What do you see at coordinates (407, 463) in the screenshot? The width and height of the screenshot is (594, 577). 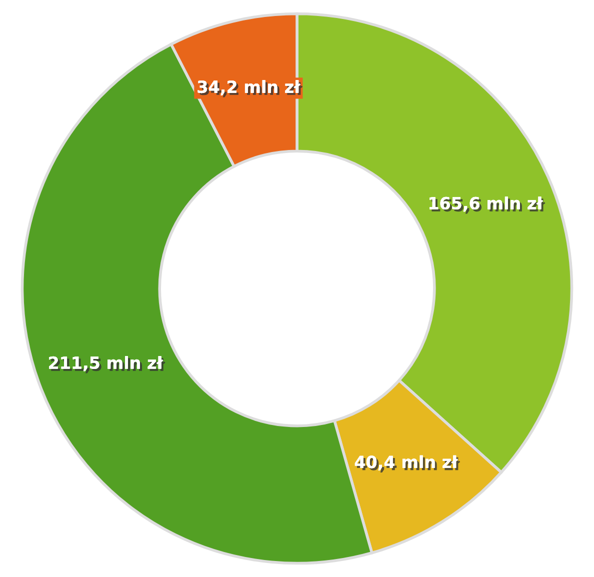 I see `data-label: 40,4 mln zł` at bounding box center [407, 463].